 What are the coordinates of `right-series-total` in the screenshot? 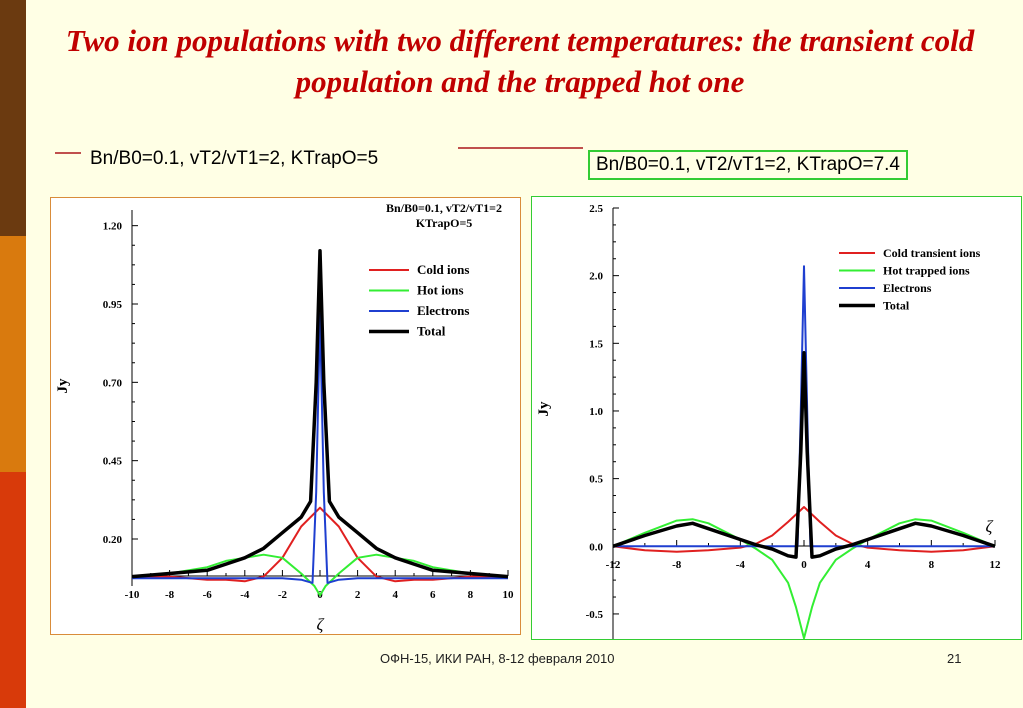 It's located at (804, 455).